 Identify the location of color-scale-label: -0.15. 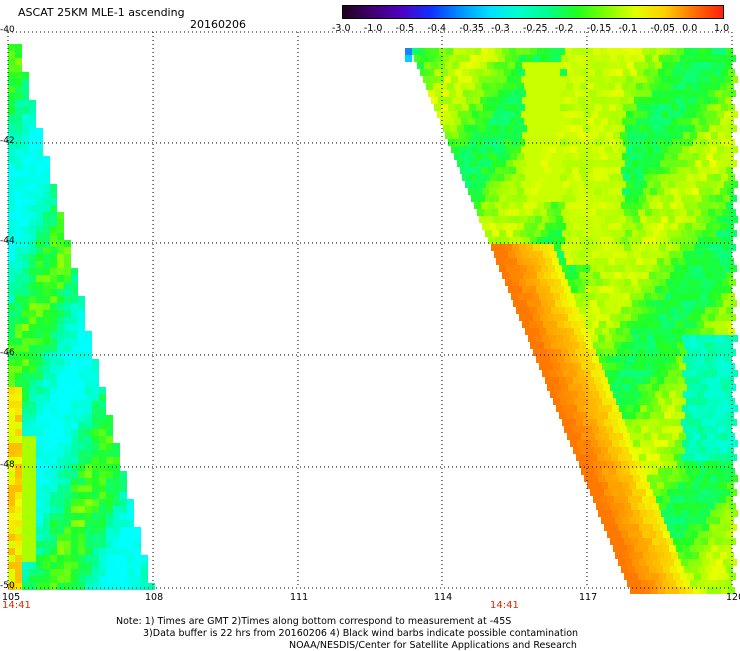
(599, 28).